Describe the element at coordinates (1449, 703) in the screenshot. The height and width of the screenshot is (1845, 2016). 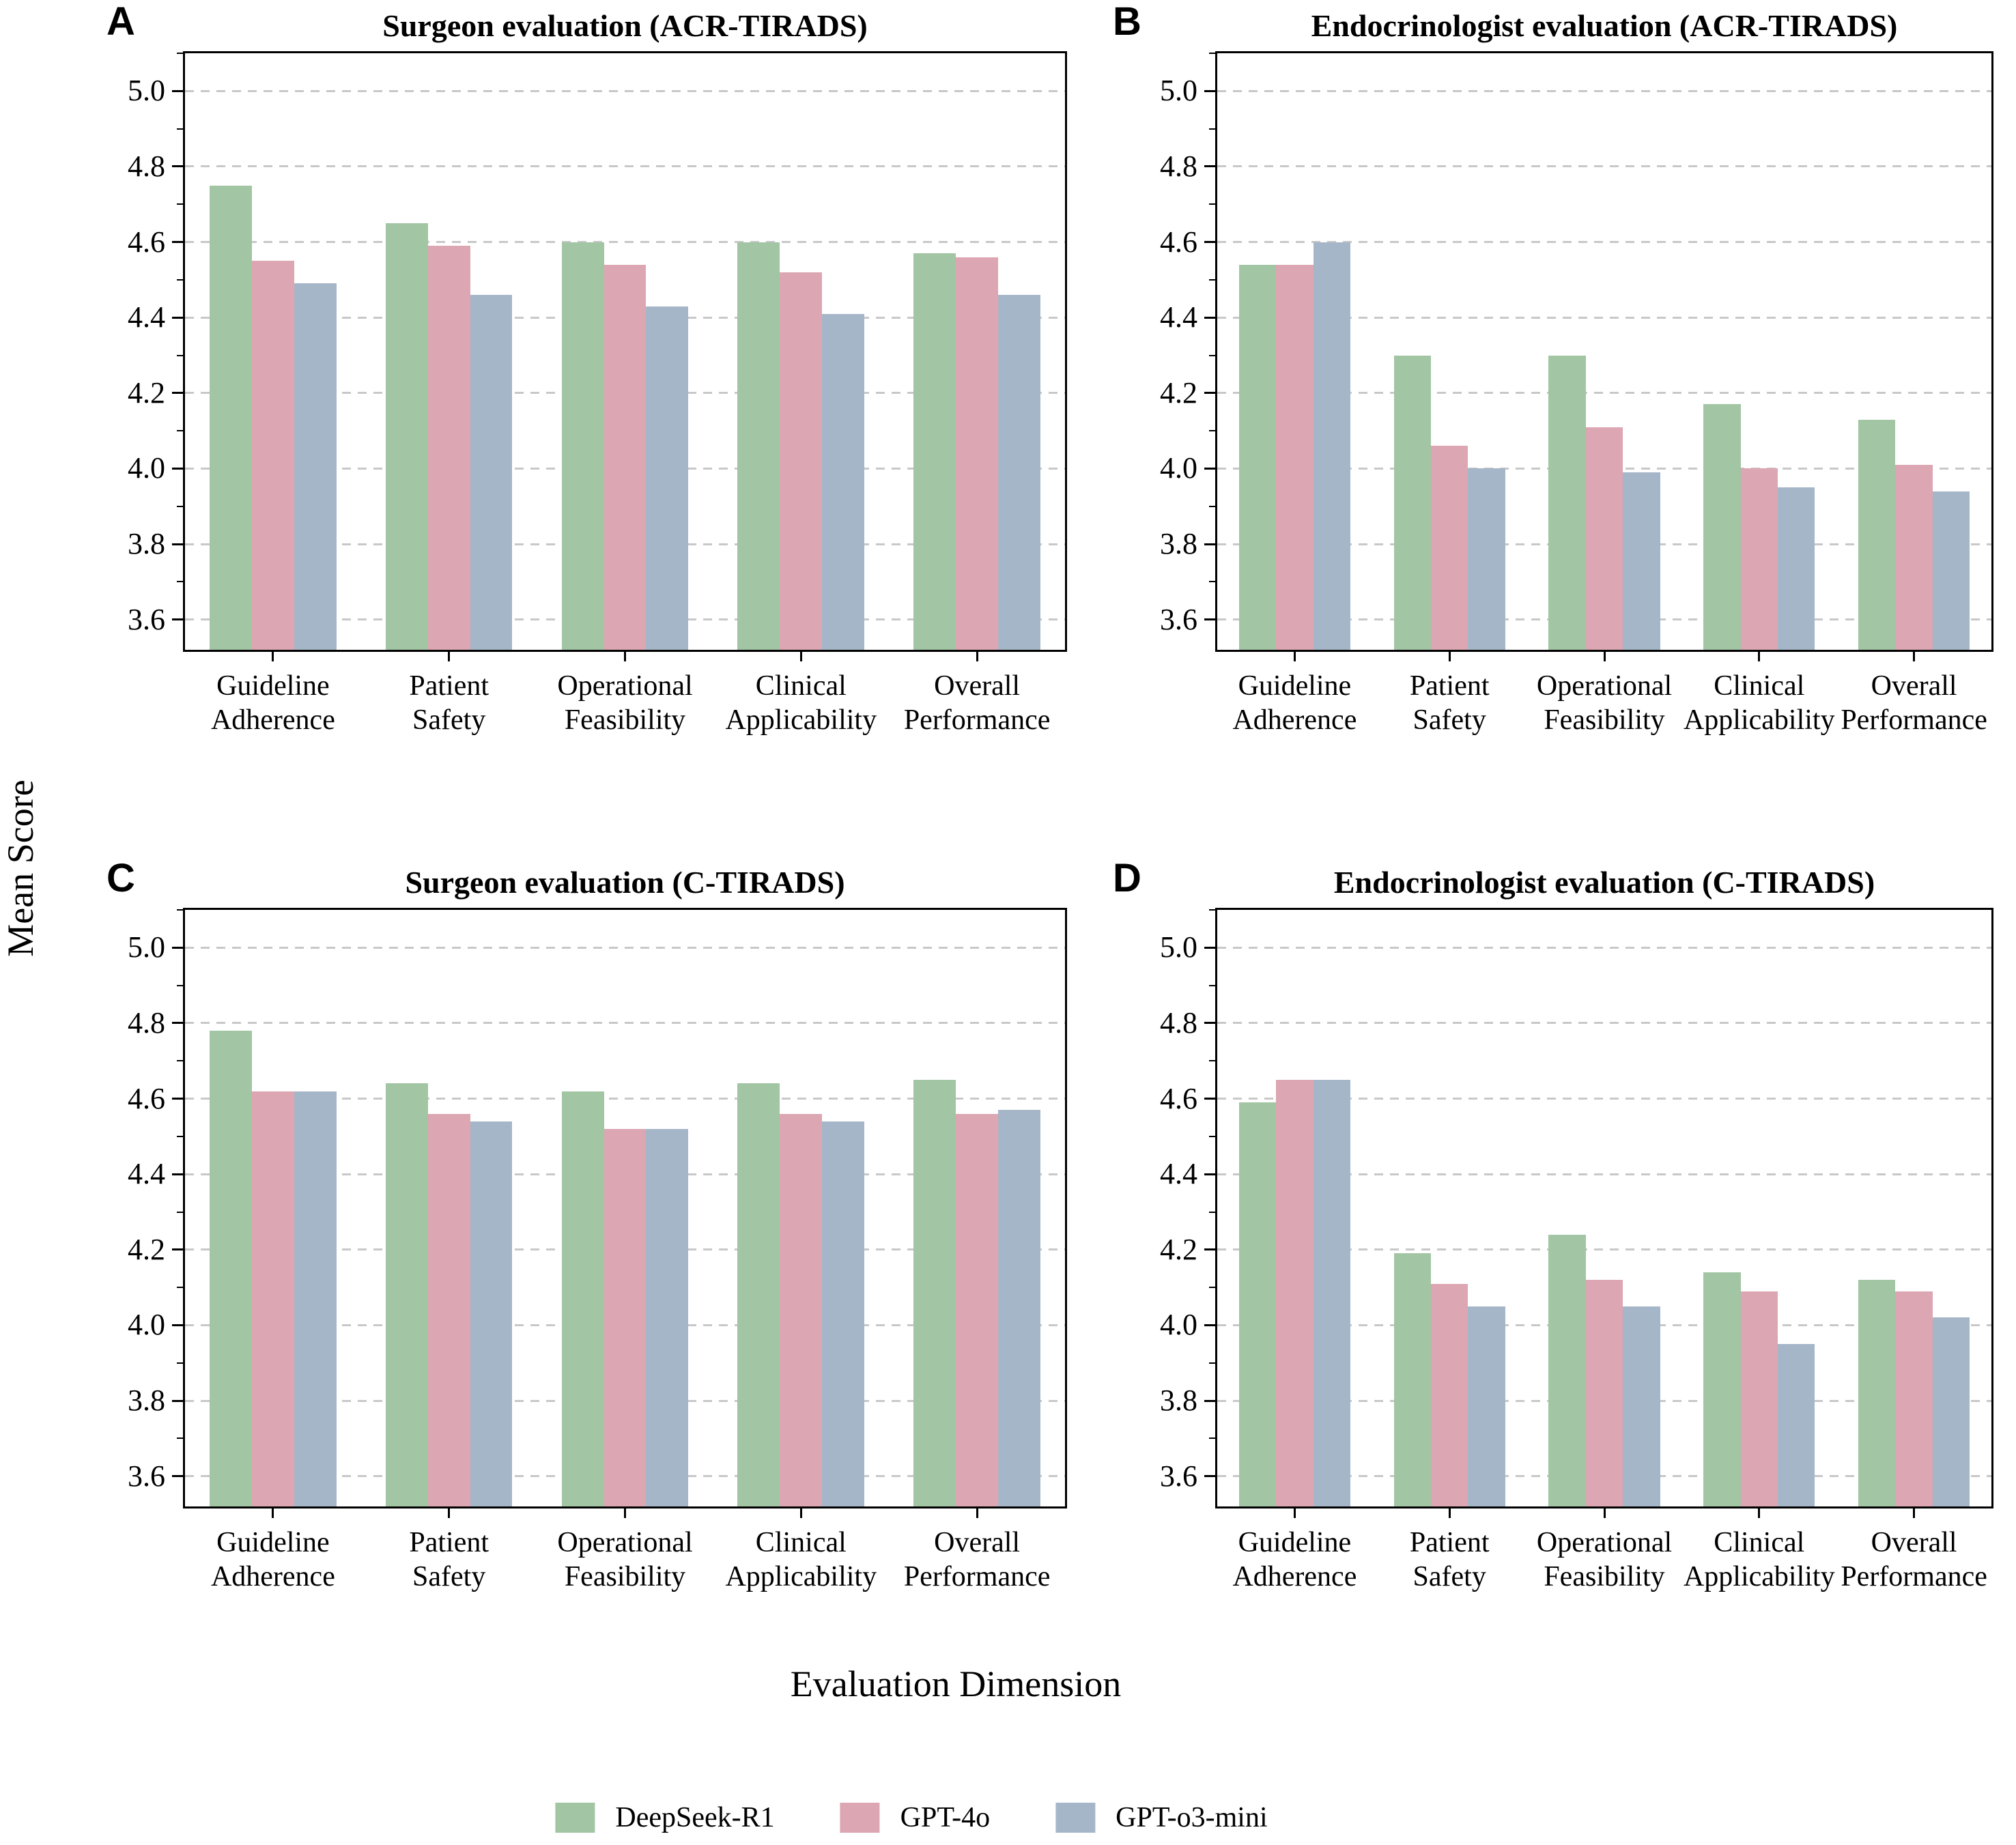
I see `x-category-label: Patient Safety` at that location.